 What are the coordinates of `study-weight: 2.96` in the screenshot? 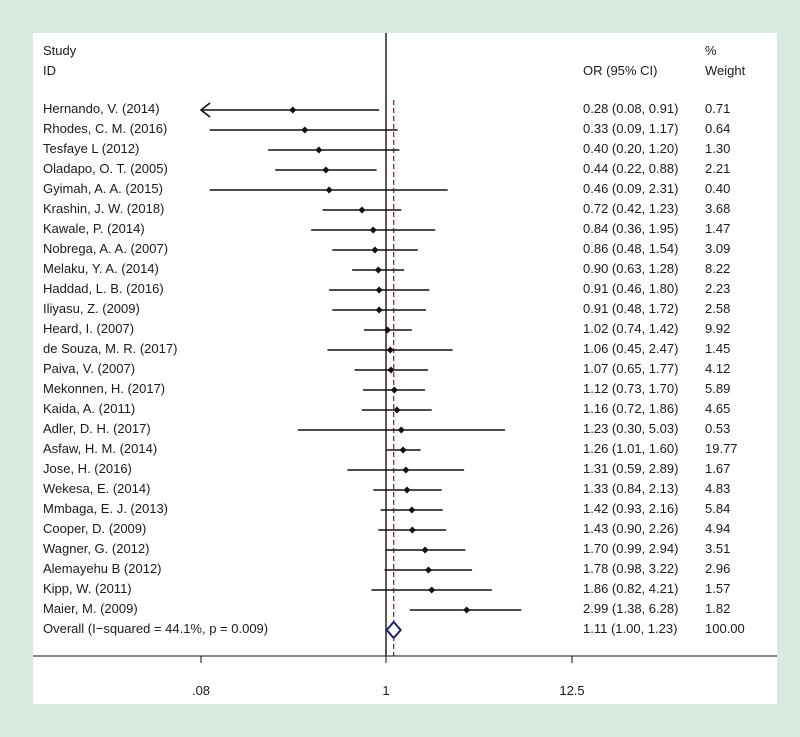 It's located at (718, 568).